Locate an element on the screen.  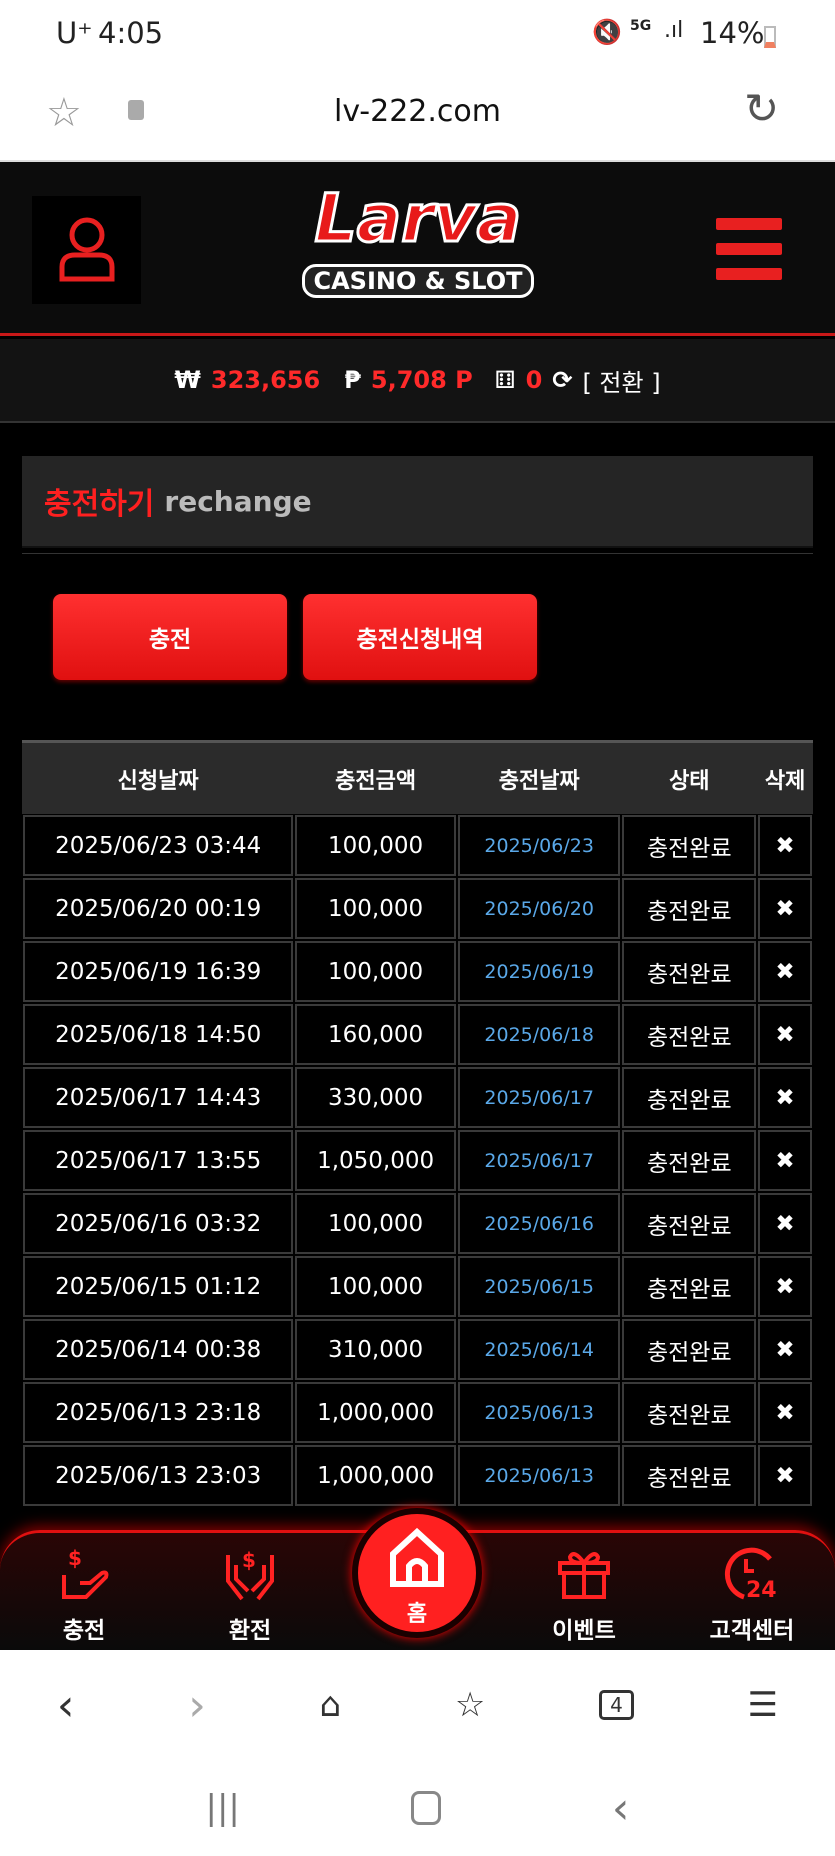
browser-menu-icon: ☰ is located at coordinates (763, 1705).